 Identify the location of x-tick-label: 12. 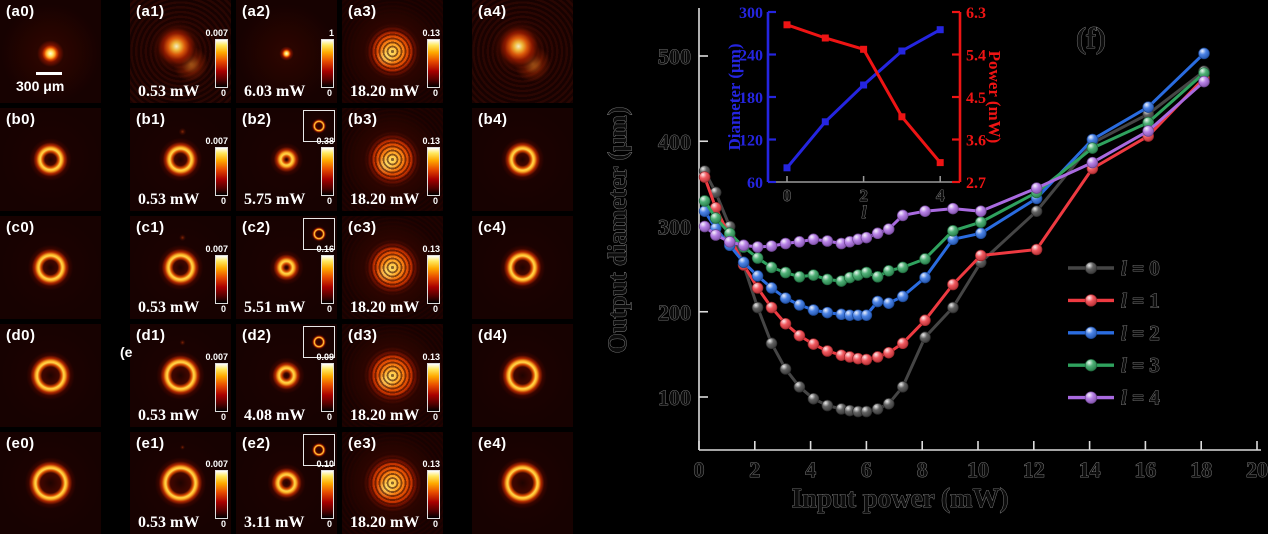
(1034, 469).